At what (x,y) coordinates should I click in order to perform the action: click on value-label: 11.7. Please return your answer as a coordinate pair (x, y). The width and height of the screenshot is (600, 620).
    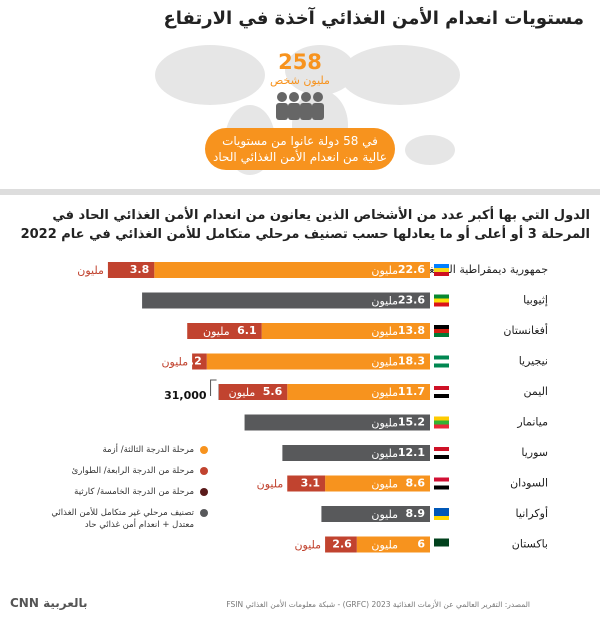
    Looking at the image, I should click on (411, 391).